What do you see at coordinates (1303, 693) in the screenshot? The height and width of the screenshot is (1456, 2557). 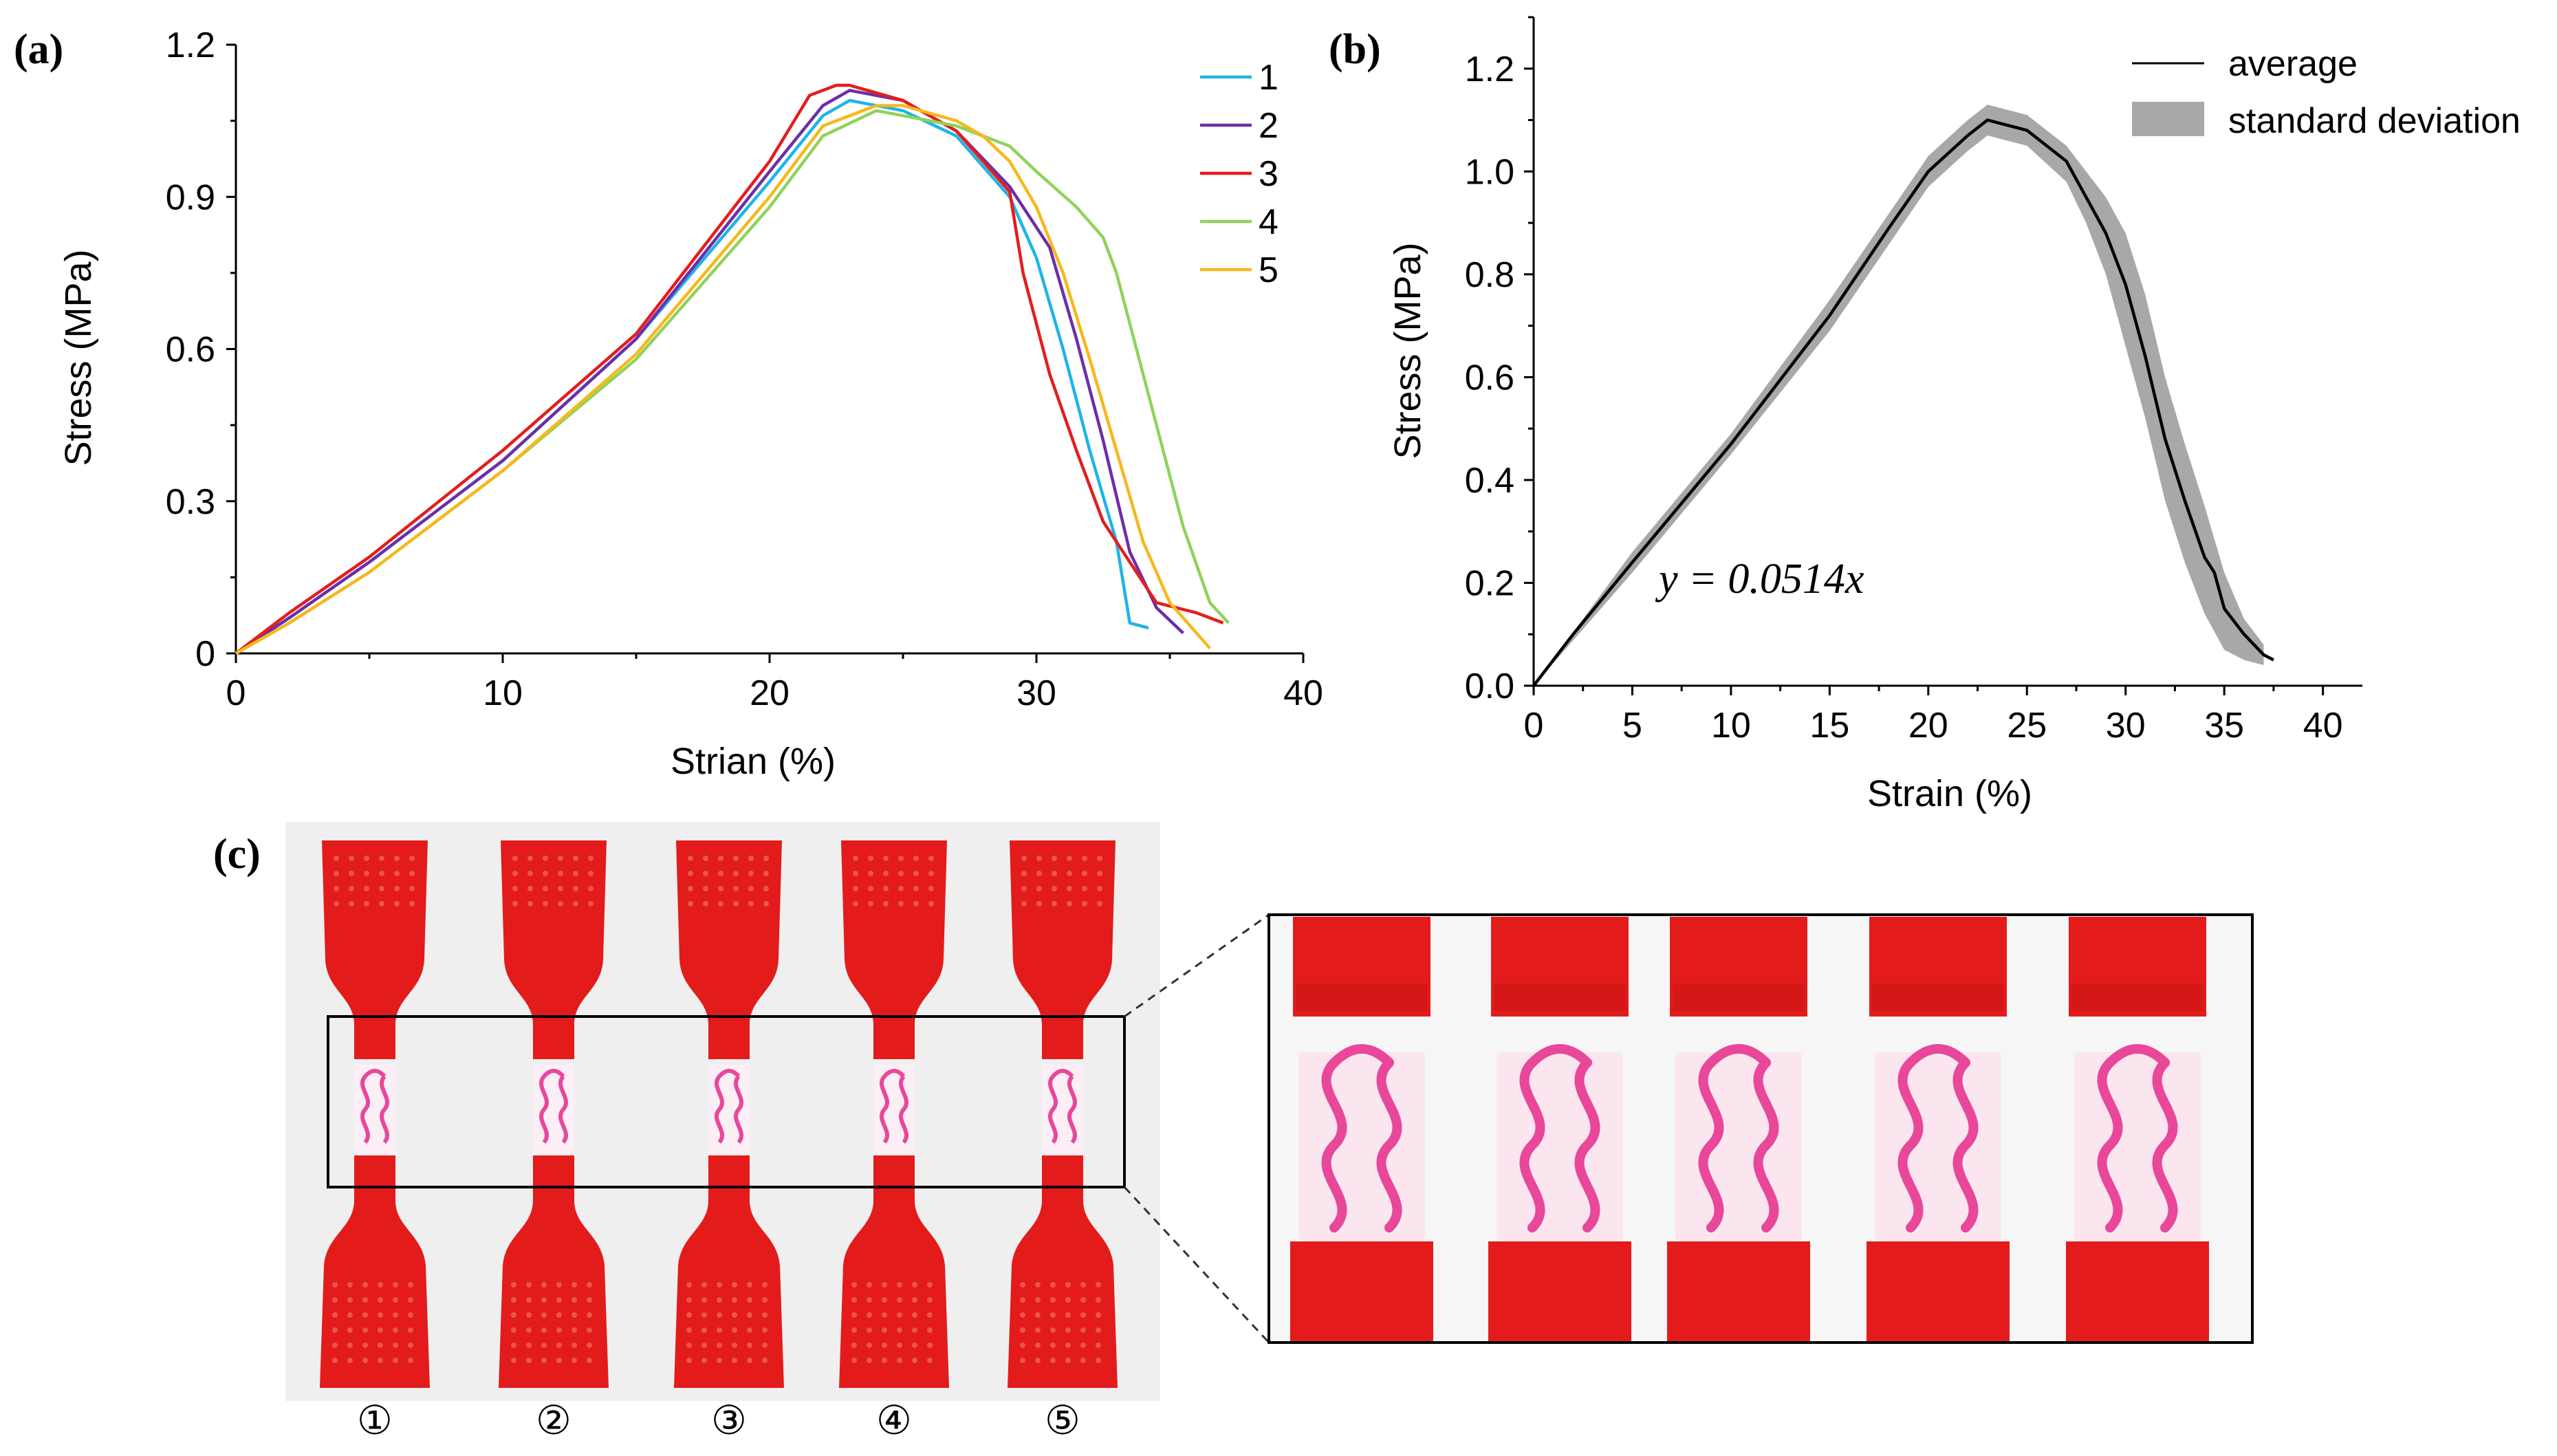 I see `chart-a-x-tick-label: 40` at bounding box center [1303, 693].